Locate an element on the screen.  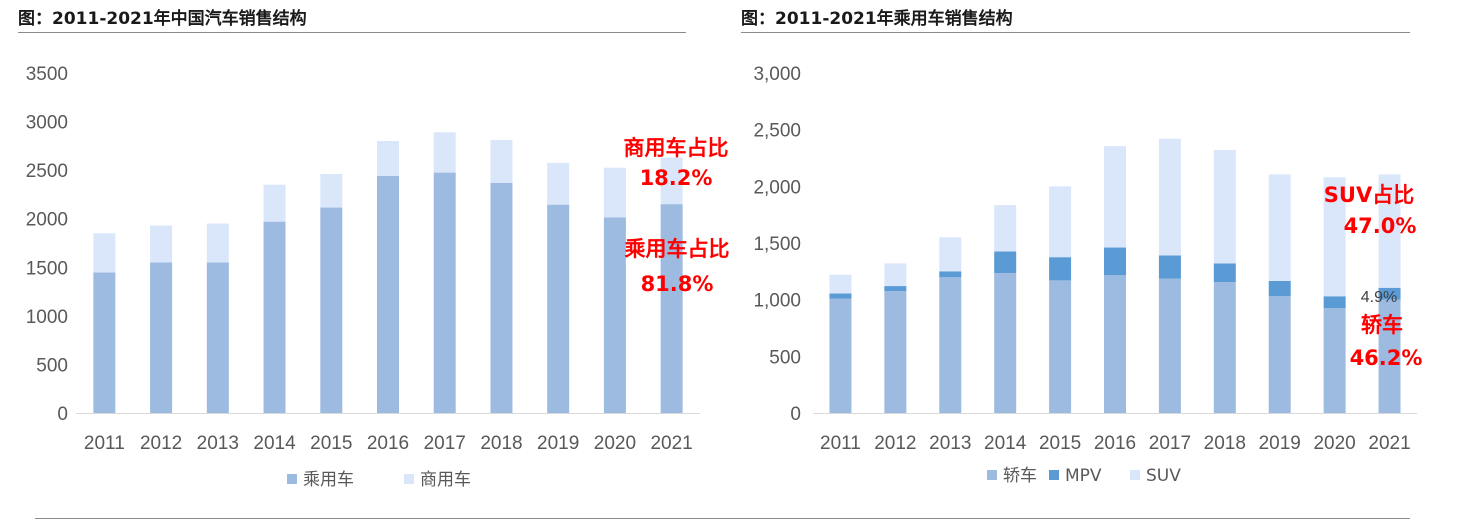
chart1-bar-SUV-2016 is located at coordinates (1115, 197).